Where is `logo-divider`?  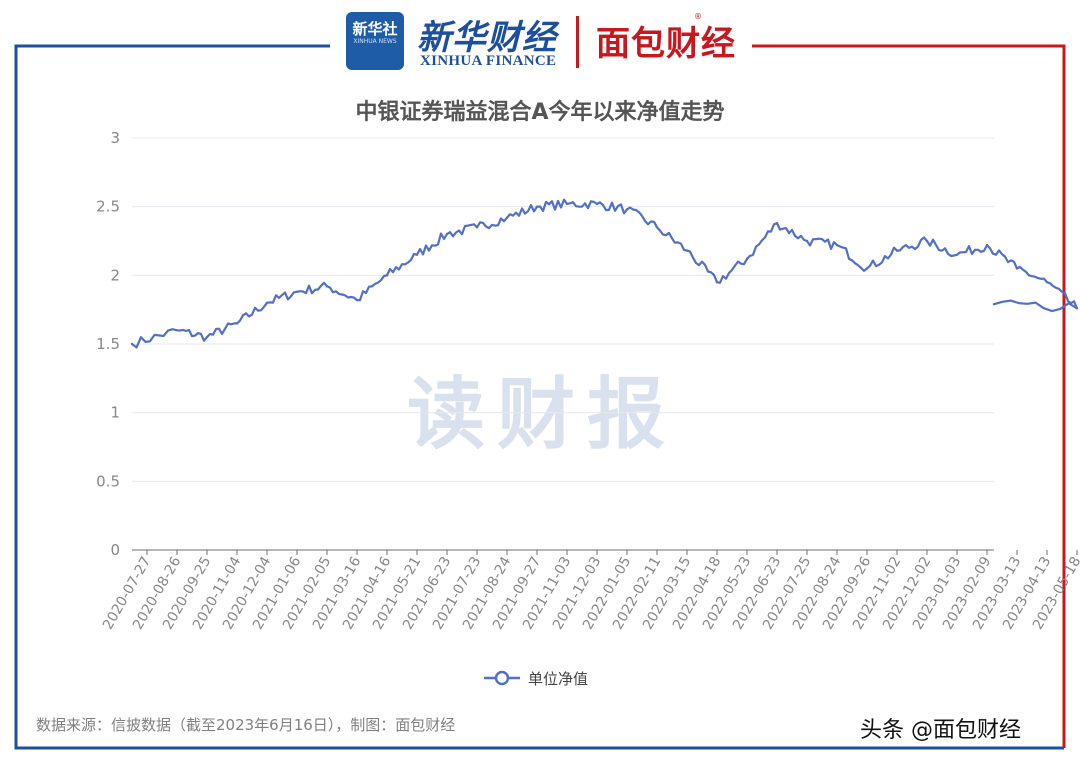 logo-divider is located at coordinates (577, 42).